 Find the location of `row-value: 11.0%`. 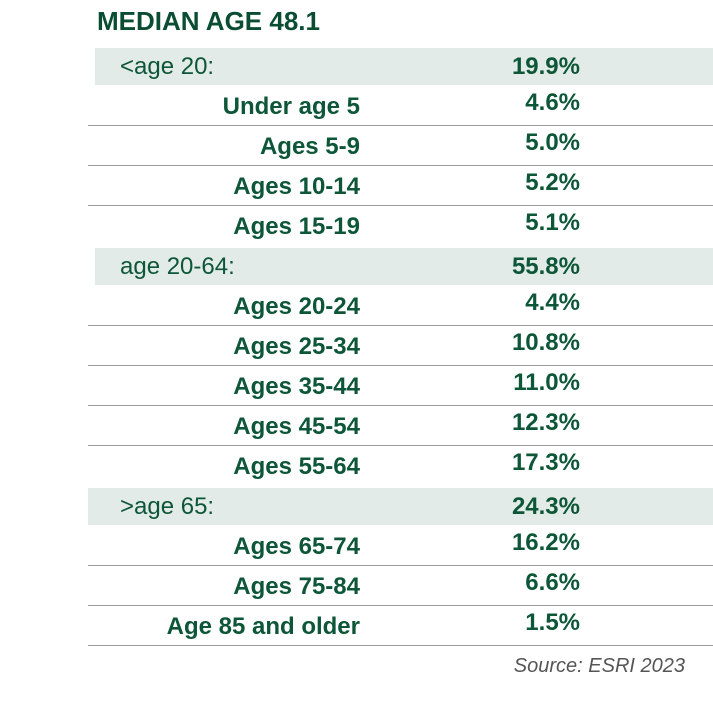

row-value: 11.0% is located at coordinates (546, 382).